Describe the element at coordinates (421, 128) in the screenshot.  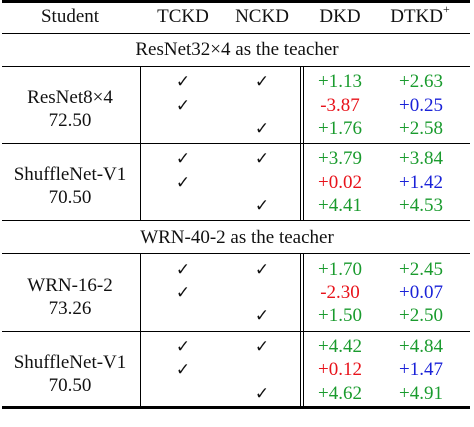
I see `dtkd-value: +2.58` at that location.